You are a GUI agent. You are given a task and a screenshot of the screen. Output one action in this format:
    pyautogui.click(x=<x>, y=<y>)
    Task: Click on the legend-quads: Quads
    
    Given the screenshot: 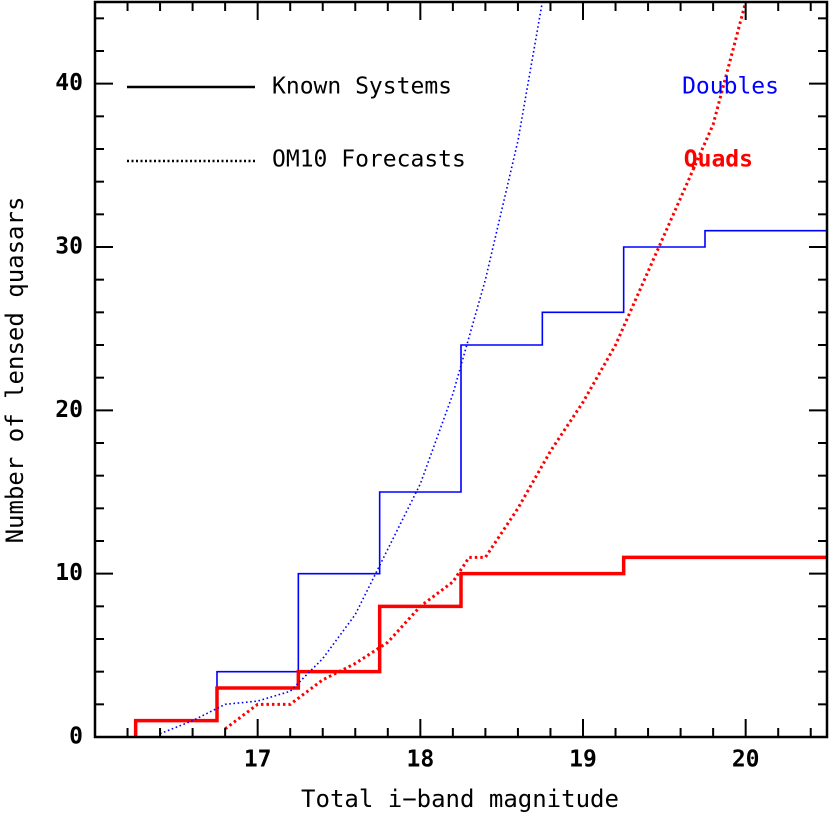 What is the action you would take?
    pyautogui.click(x=718, y=160)
    